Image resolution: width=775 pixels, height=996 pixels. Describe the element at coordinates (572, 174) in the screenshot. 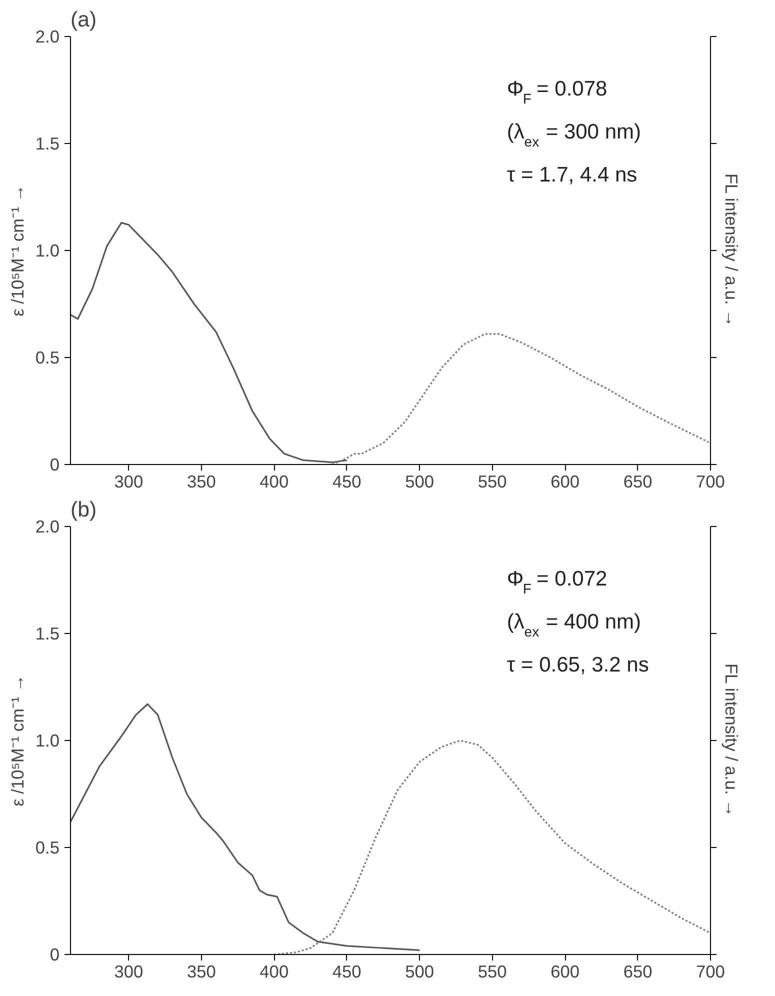

I see `annotation: τ = 1.7, 4.4 ns` at that location.